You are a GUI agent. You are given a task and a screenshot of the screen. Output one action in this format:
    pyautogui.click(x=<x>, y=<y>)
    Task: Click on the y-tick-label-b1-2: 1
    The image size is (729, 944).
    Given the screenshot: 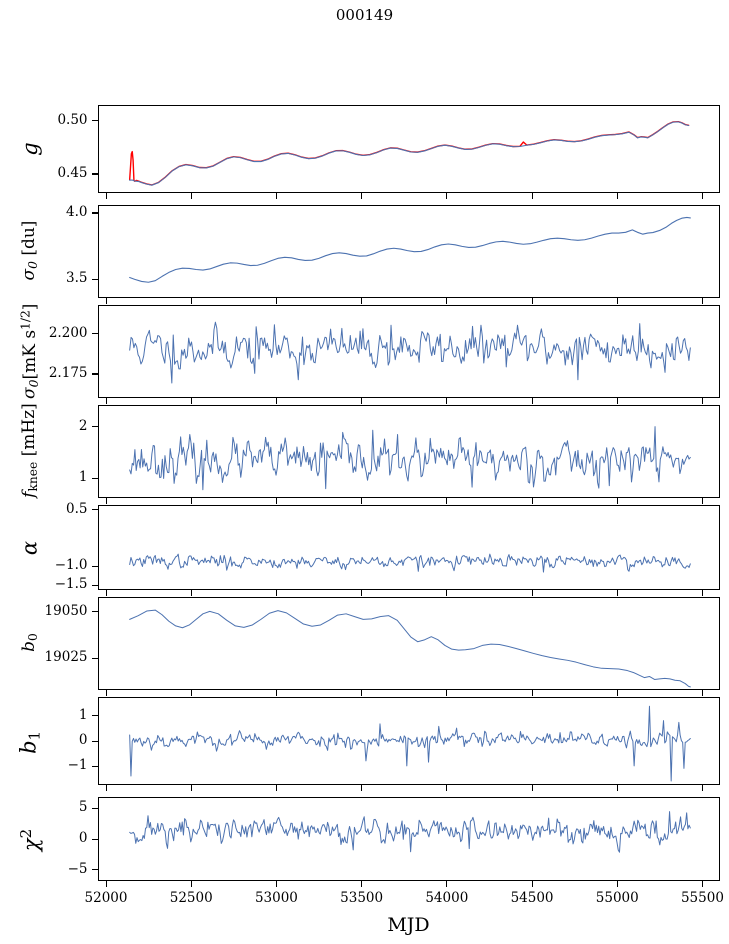 What is the action you would take?
    pyautogui.click(x=83, y=714)
    